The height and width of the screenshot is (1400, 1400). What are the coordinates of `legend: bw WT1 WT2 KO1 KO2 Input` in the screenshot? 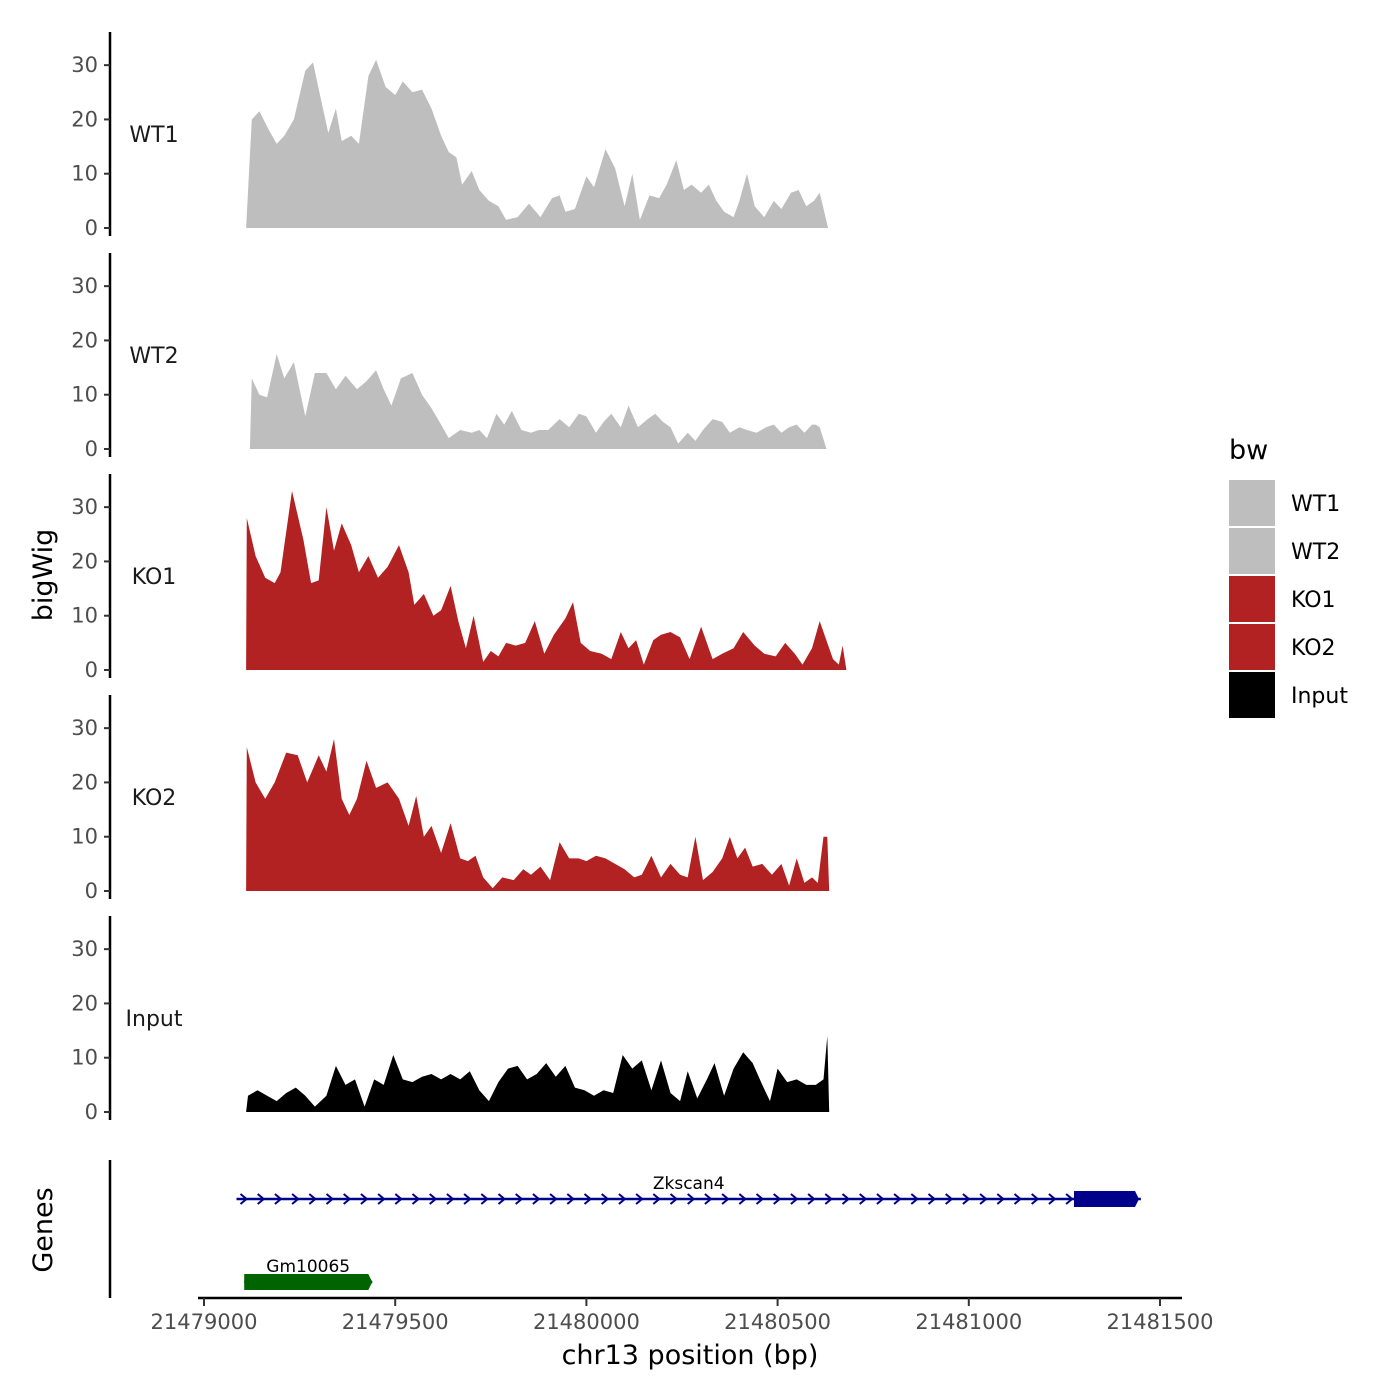 It's located at (1288, 576).